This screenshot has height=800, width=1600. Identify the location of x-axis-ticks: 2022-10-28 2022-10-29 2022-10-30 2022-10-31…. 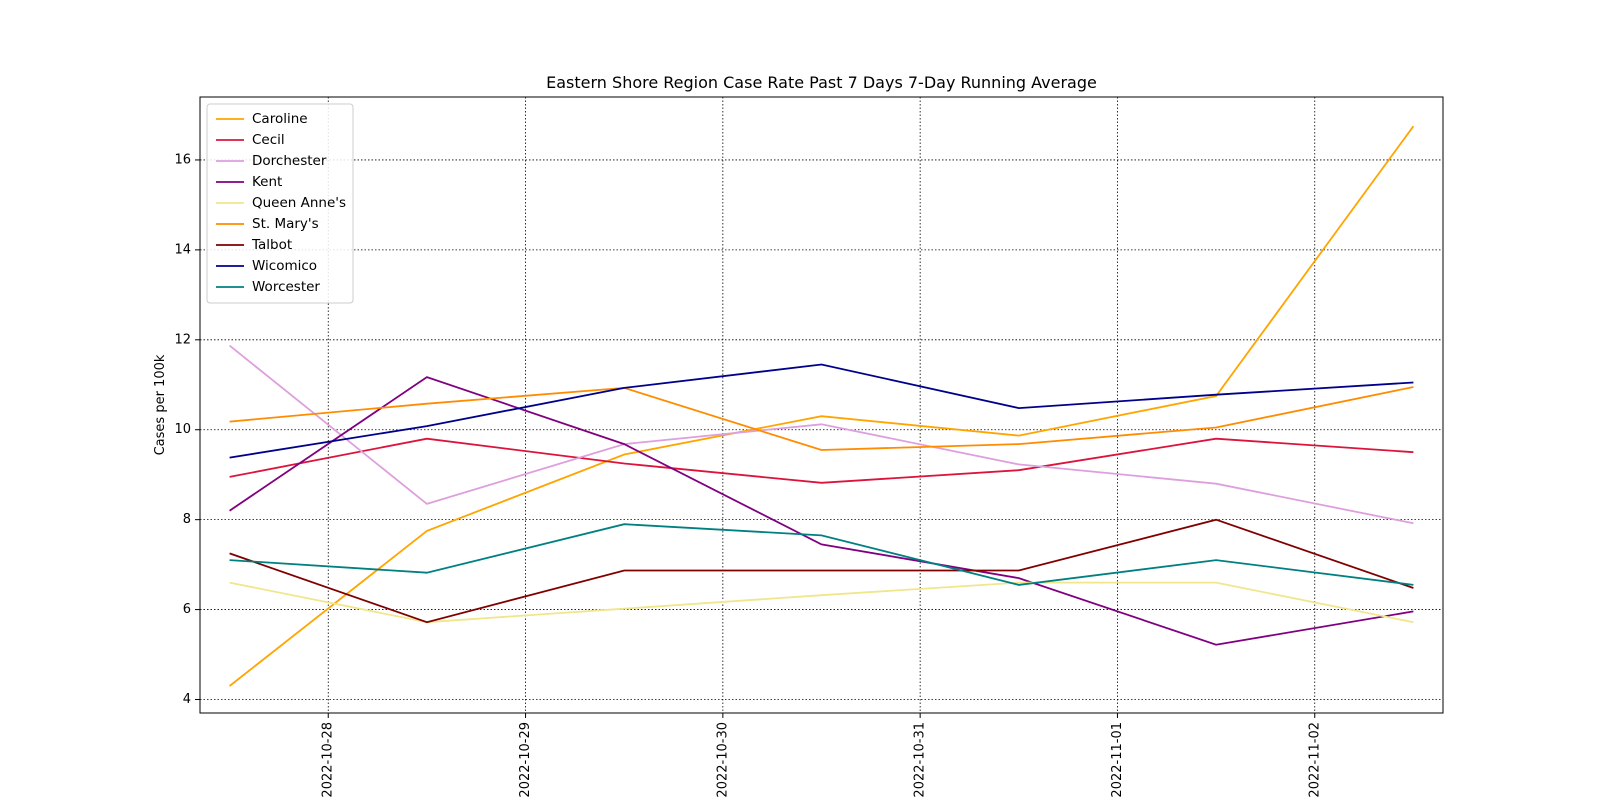
(821, 755).